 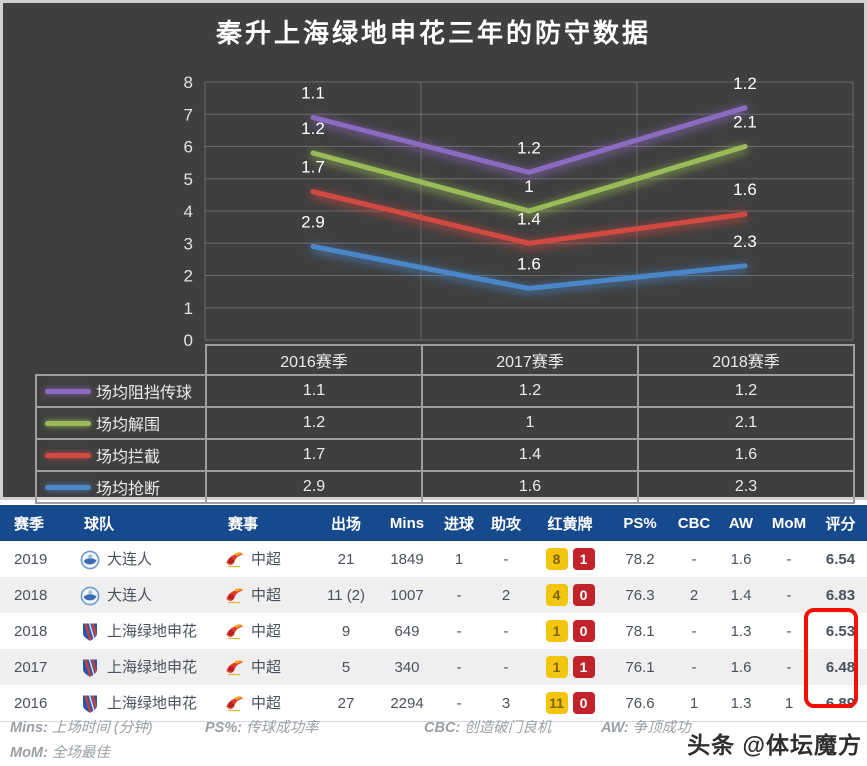 I want to click on legend-row: 场均拦截 1.7 1.4 1.6, so click(x=445, y=455).